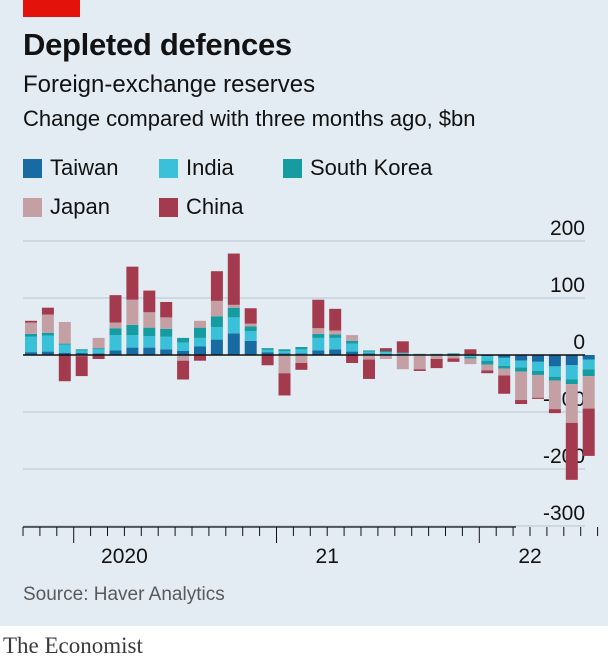  What do you see at coordinates (564, 456) in the screenshot?
I see `y-tick-label: -200` at bounding box center [564, 456].